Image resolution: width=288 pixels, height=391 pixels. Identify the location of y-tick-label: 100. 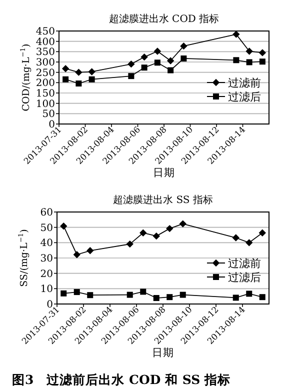
(45, 104).